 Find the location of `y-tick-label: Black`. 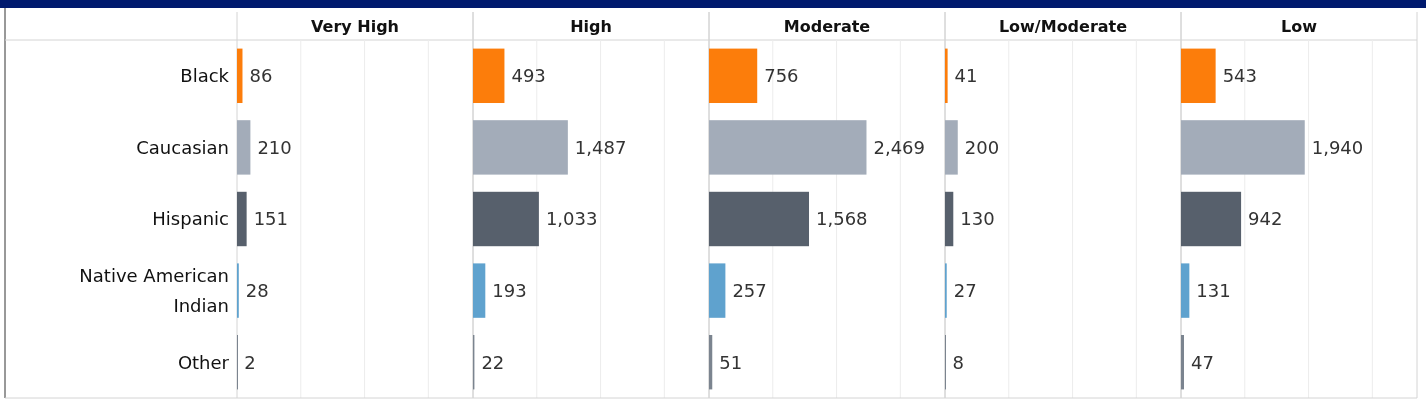

y-tick-label: Black is located at coordinates (205, 76).